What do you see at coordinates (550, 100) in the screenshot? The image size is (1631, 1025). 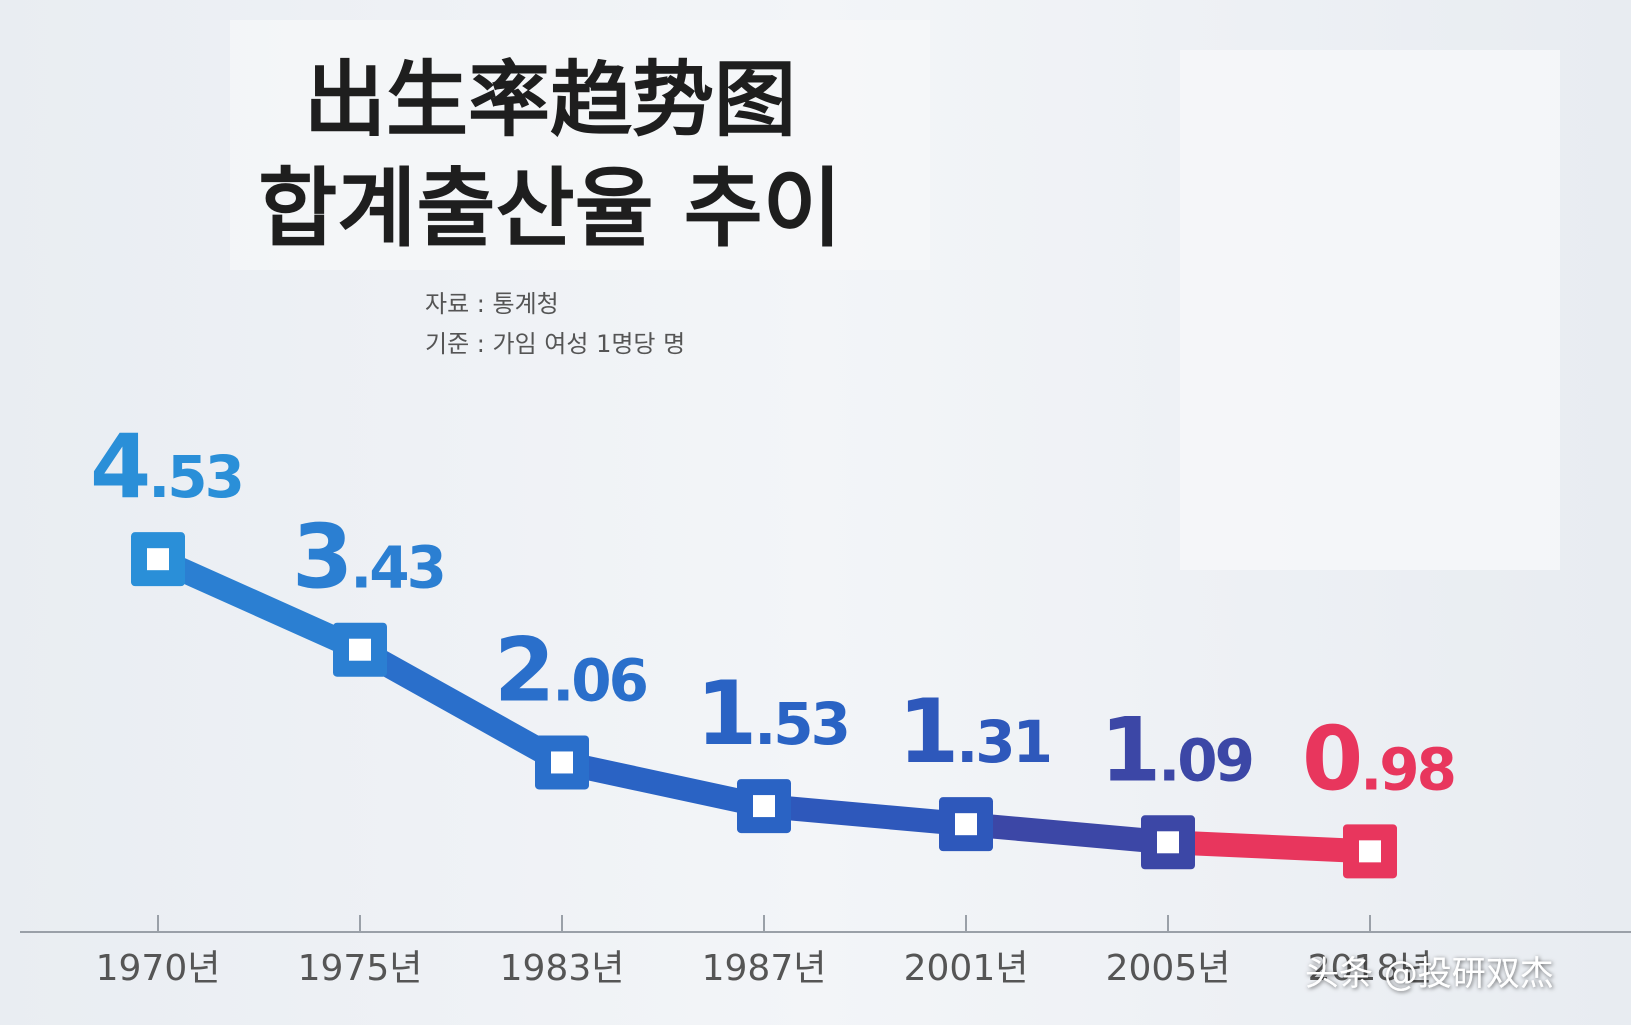 I see `chart-title: 出生率趋势图` at bounding box center [550, 100].